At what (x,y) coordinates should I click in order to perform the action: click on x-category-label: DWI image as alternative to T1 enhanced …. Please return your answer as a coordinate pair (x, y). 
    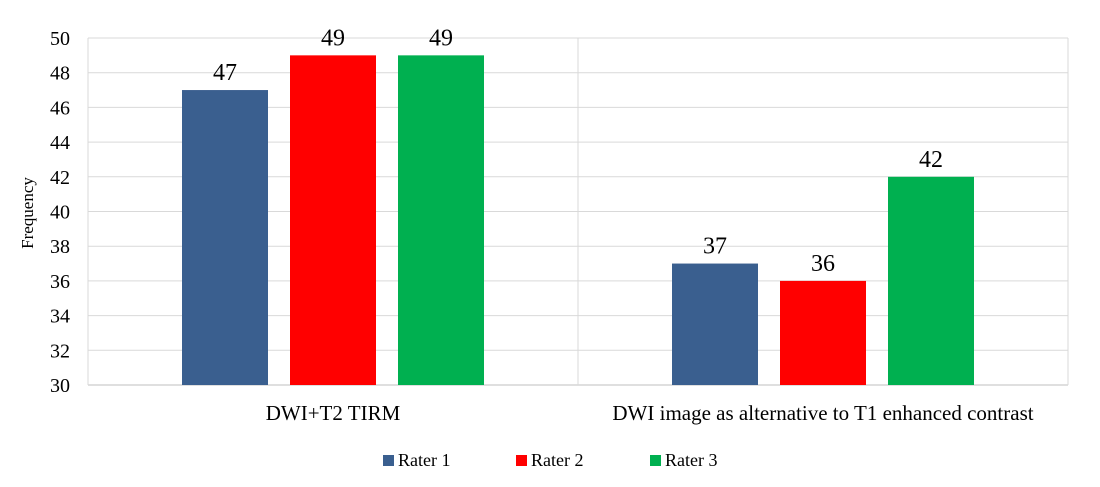
    Looking at the image, I should click on (822, 413).